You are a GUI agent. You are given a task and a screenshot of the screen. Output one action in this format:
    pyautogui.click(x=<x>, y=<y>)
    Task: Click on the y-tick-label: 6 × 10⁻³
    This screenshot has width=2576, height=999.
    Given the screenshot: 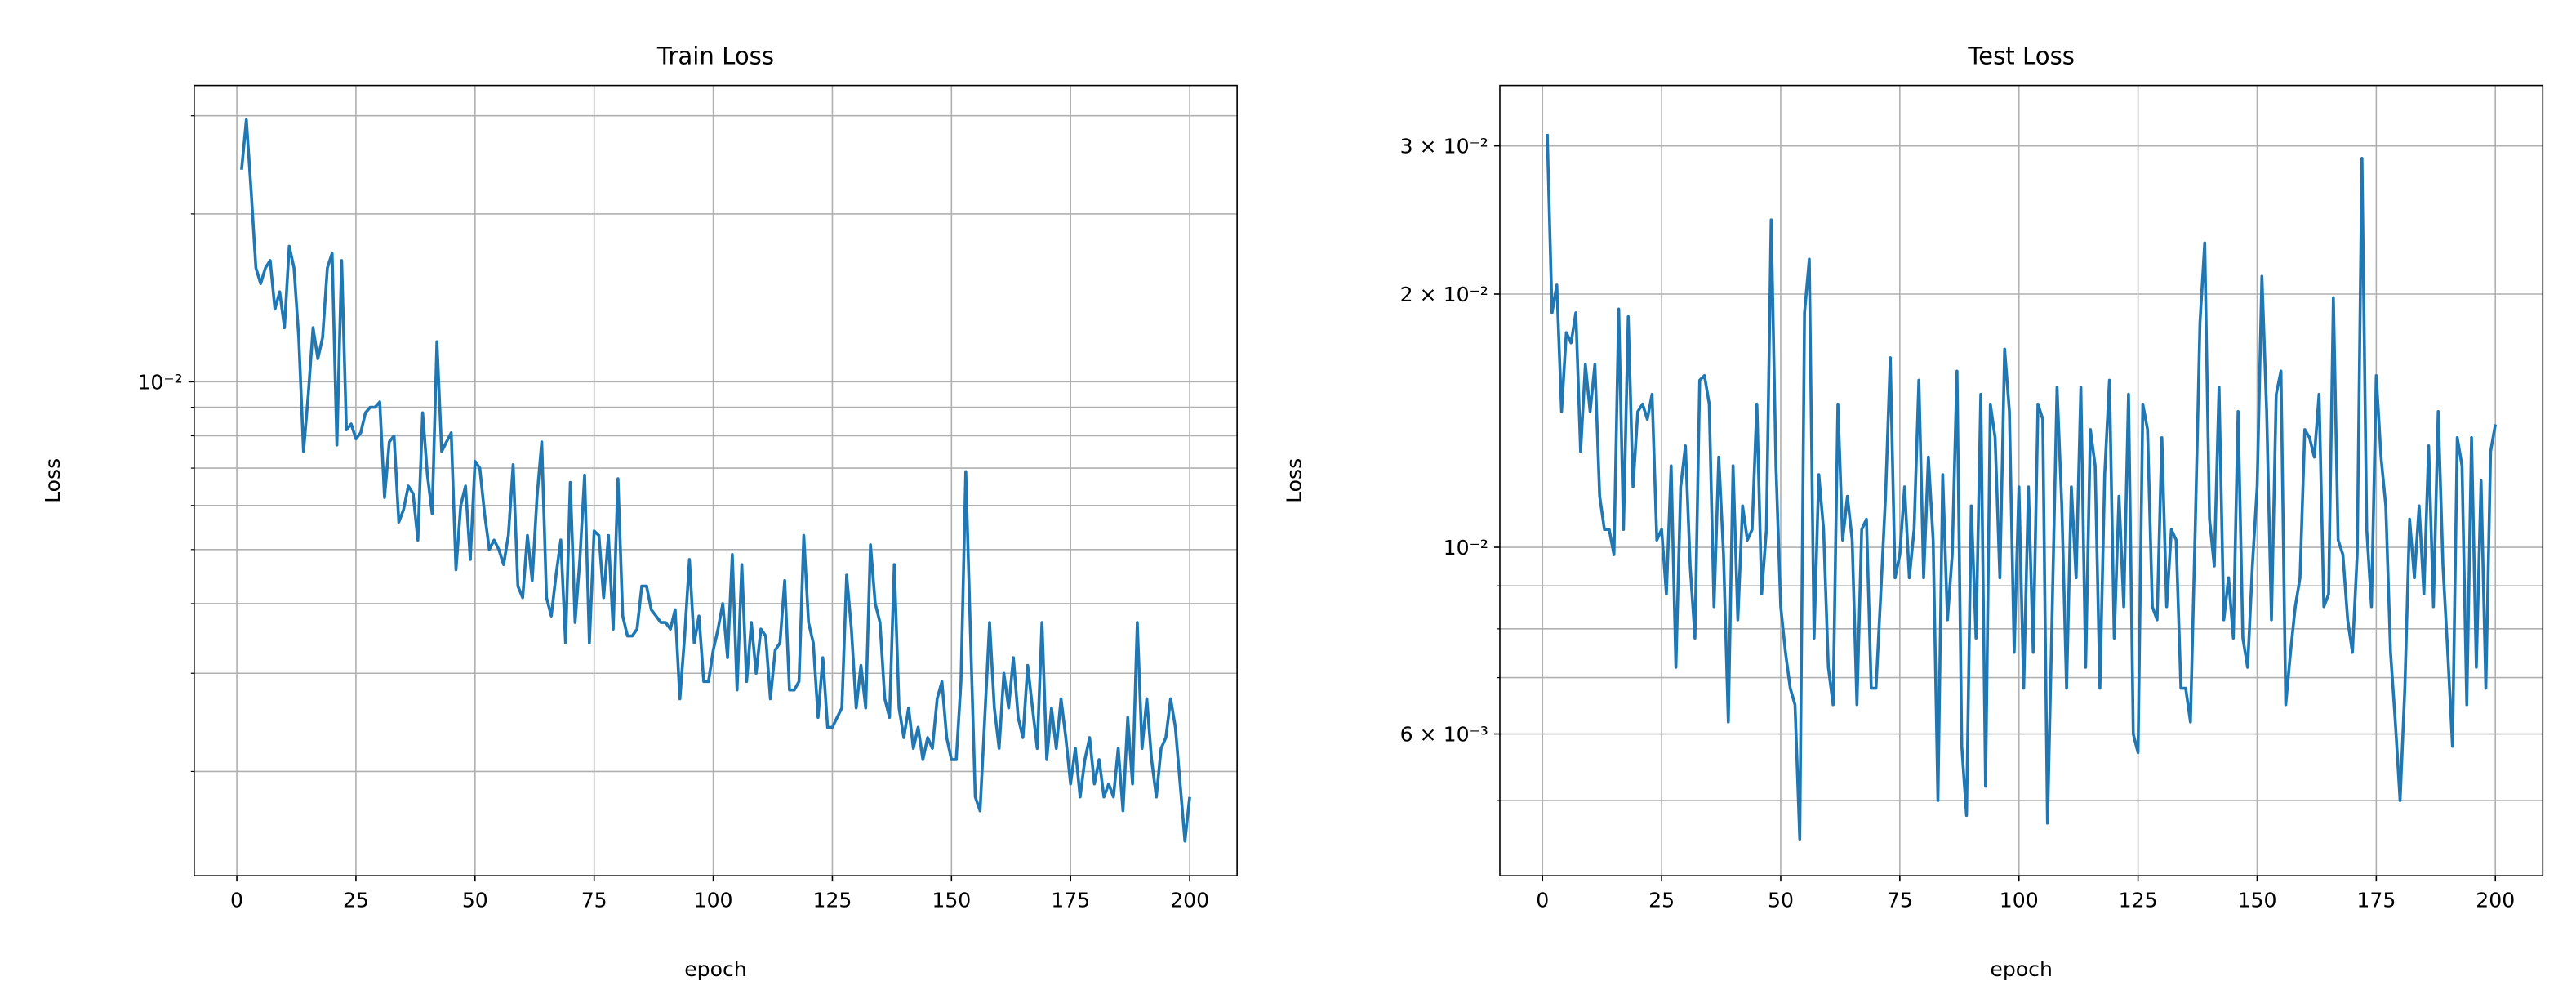 What is the action you would take?
    pyautogui.click(x=1444, y=735)
    